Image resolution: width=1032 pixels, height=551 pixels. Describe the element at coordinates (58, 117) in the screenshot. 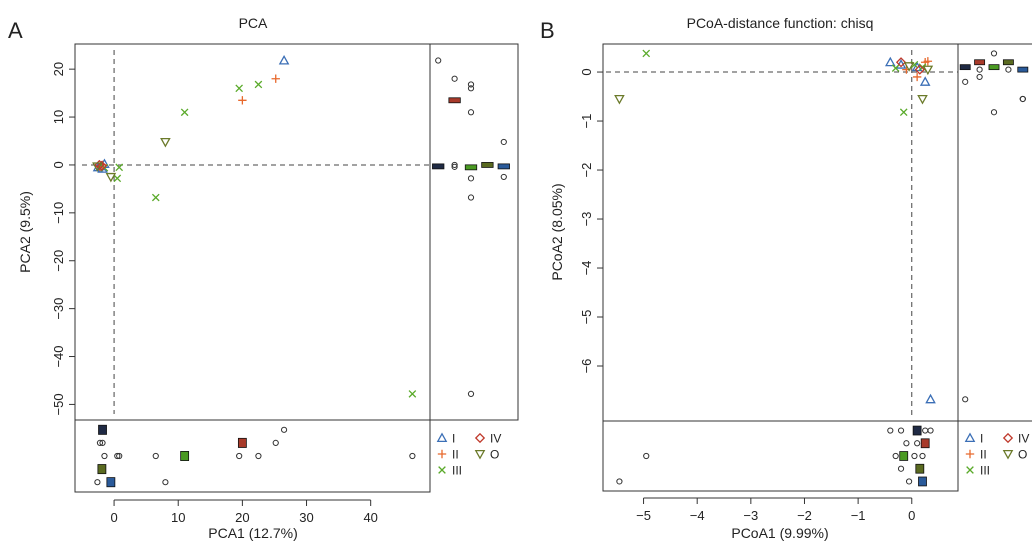

I see `y-tick-label: 10` at that location.